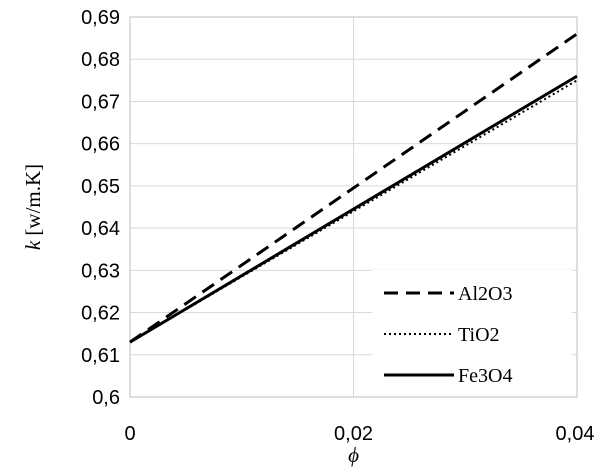 This screenshot has height=468, width=602. Describe the element at coordinates (448, 335) in the screenshot. I see `legend: Al2O3 TiO2 Fe3O4` at that location.